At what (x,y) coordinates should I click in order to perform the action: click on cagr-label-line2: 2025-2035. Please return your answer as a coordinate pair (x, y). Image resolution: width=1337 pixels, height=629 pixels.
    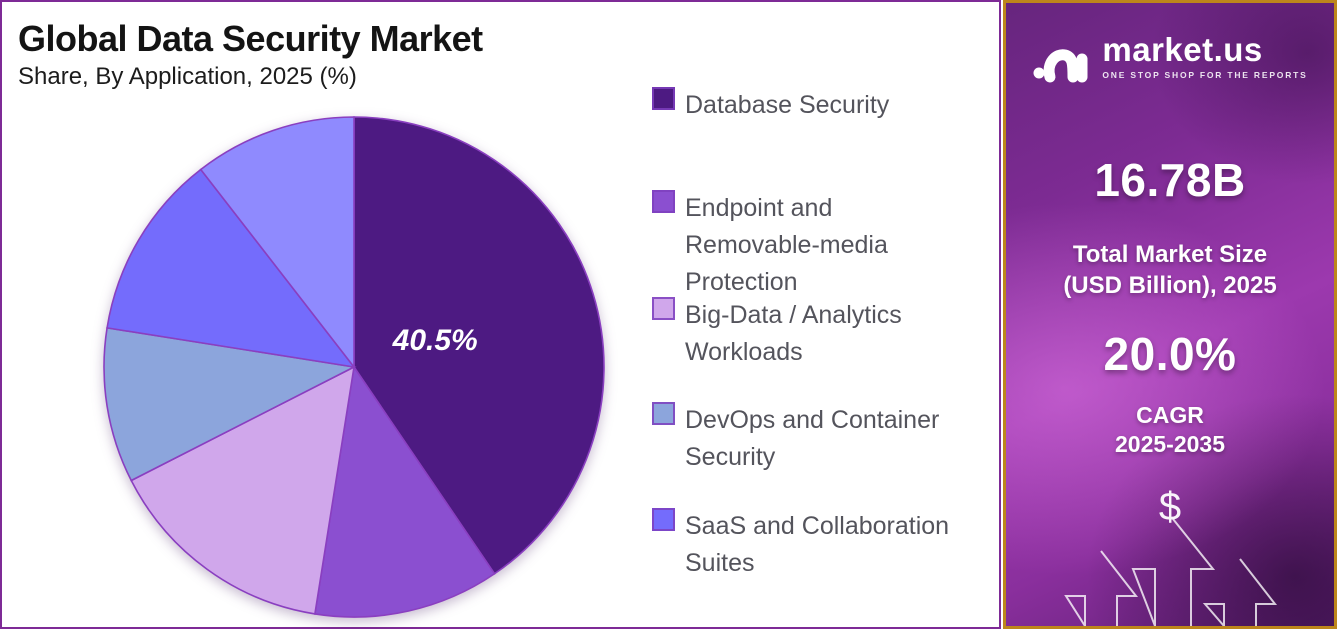
    Looking at the image, I should click on (1170, 444).